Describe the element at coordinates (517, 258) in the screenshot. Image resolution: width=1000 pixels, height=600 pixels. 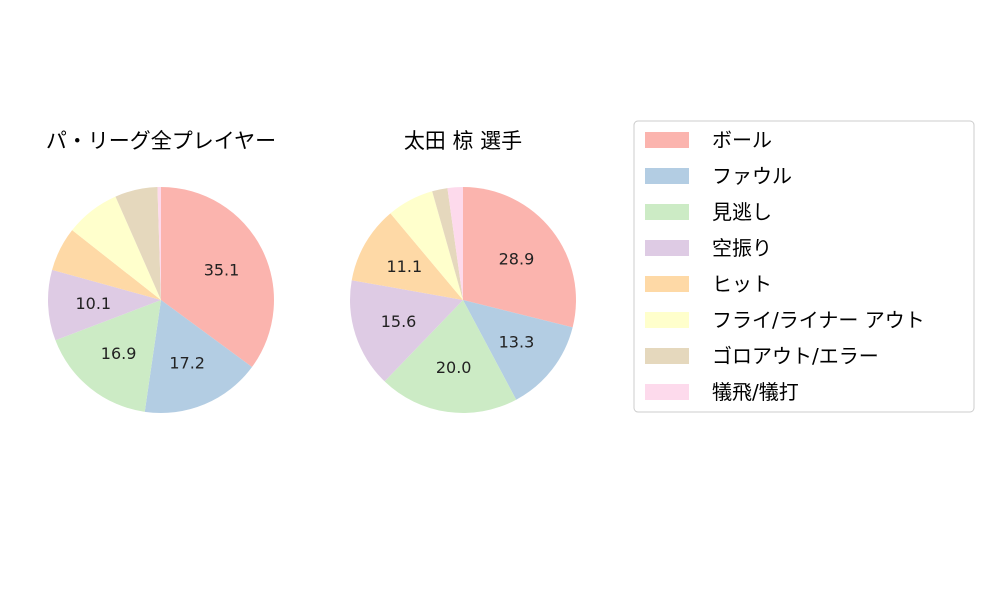
I see `slice-value-label: 28.9` at that location.